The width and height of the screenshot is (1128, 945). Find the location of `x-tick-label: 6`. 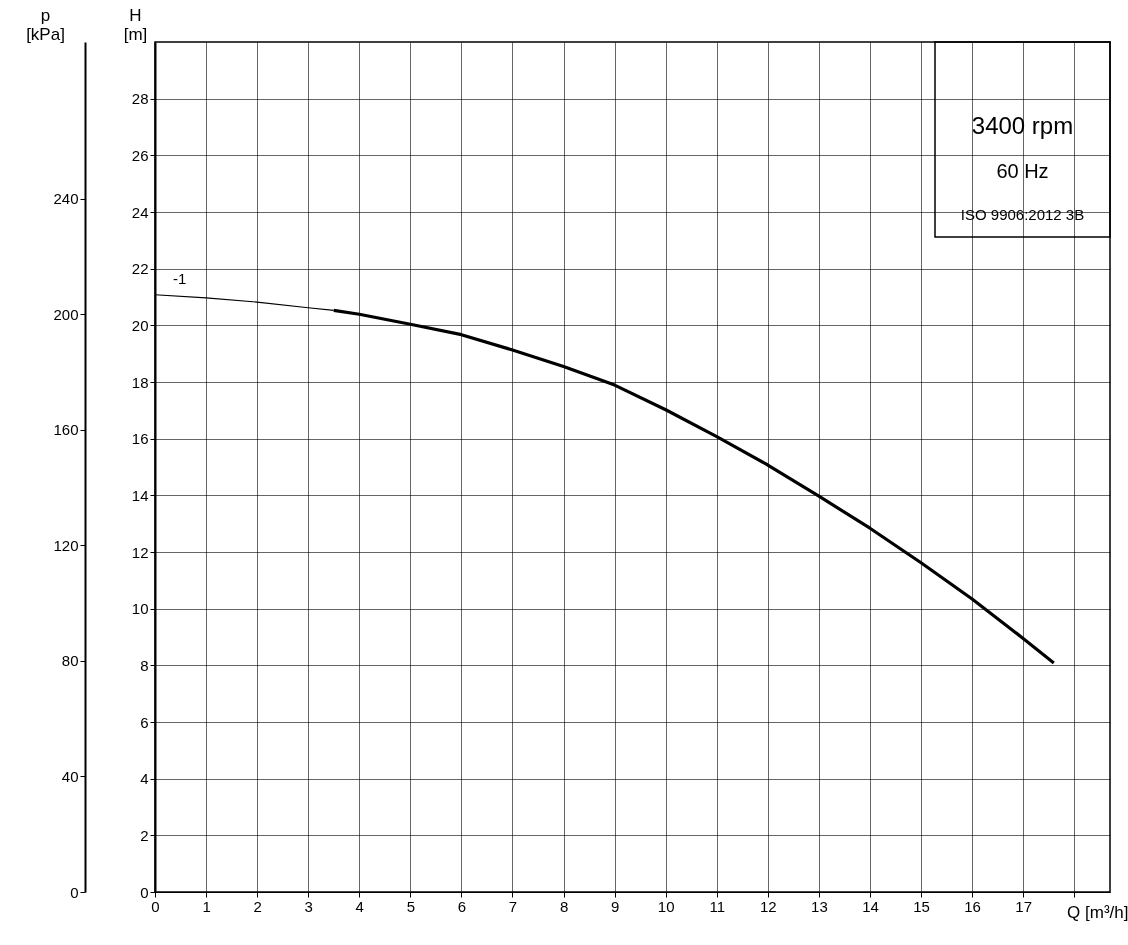

x-tick-label: 6 is located at coordinates (462, 906).